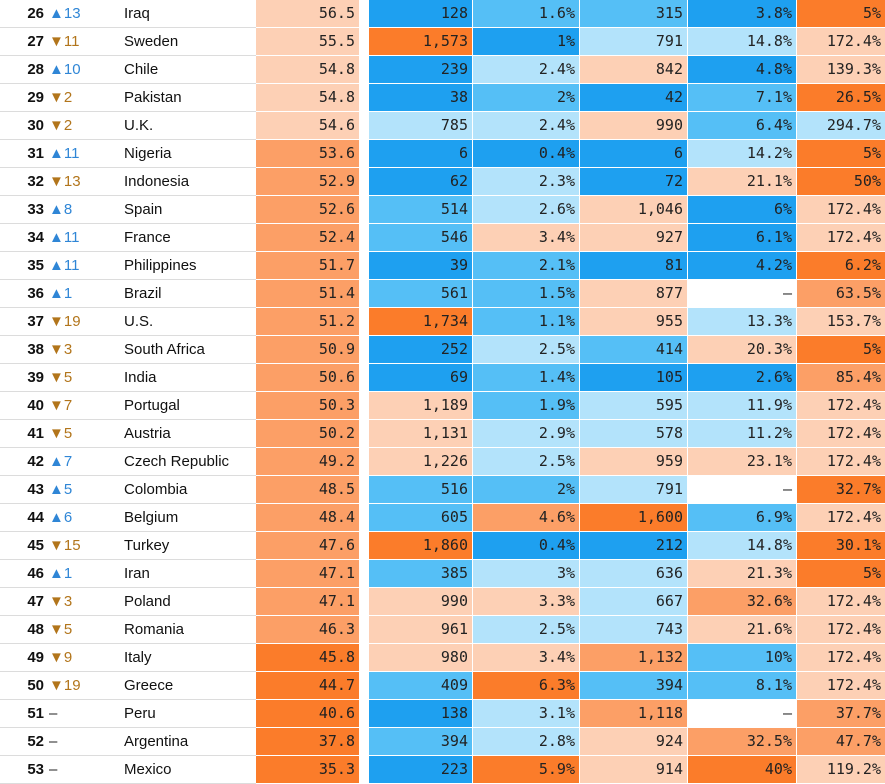  What do you see at coordinates (35, 405) in the screenshot?
I see `rank-cell: 40` at bounding box center [35, 405].